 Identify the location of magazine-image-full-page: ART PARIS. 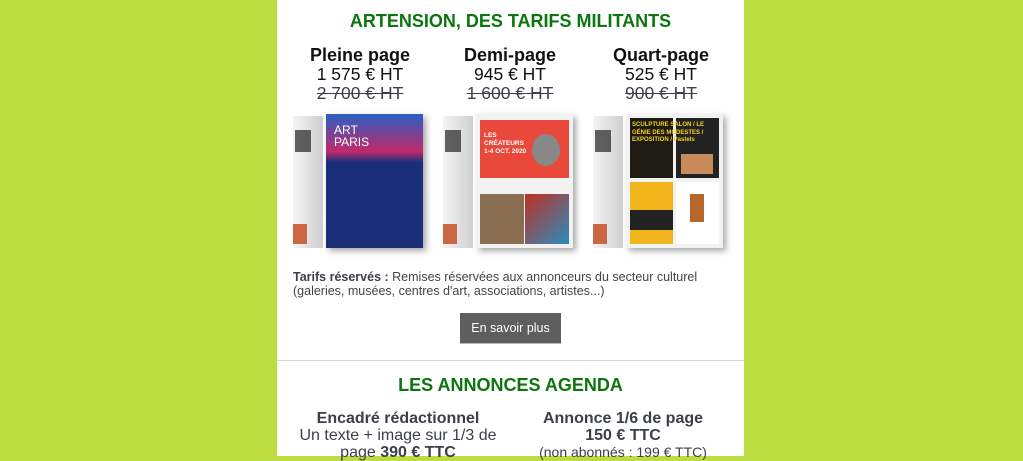
(360, 182).